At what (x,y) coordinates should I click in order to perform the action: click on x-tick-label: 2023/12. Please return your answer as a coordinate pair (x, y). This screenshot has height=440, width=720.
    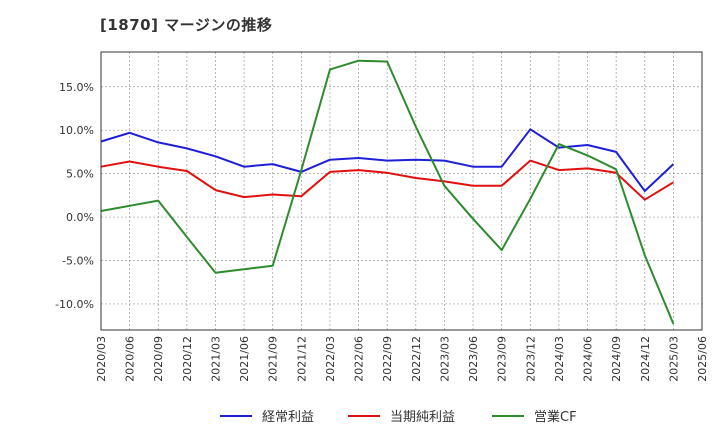
    Looking at the image, I should click on (530, 359).